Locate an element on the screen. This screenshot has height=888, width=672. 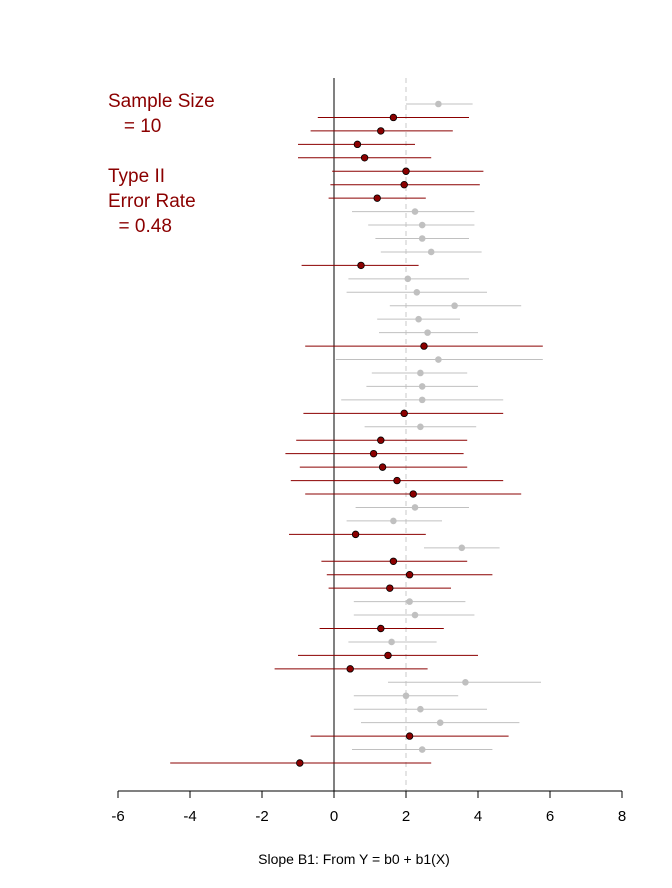
x-tick-label: 0 is located at coordinates (334, 816).